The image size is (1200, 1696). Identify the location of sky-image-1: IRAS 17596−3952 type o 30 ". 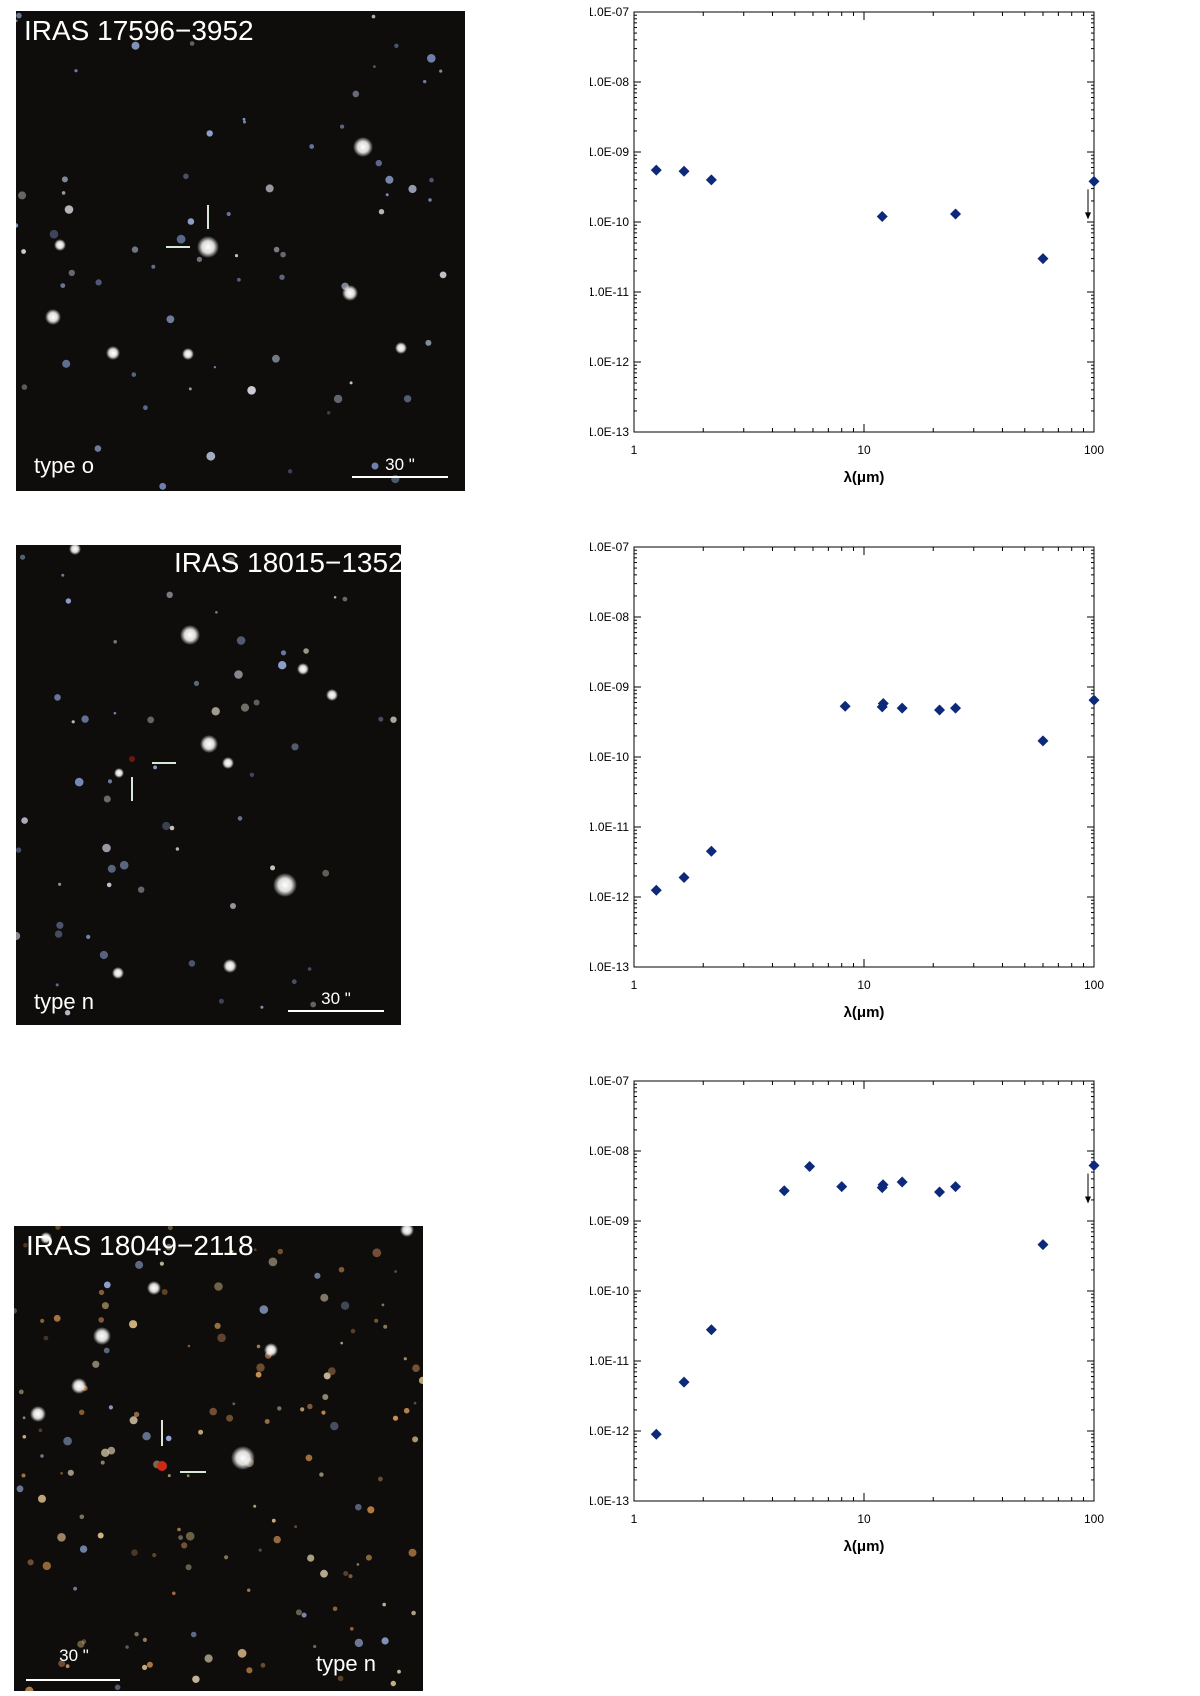
(240, 251).